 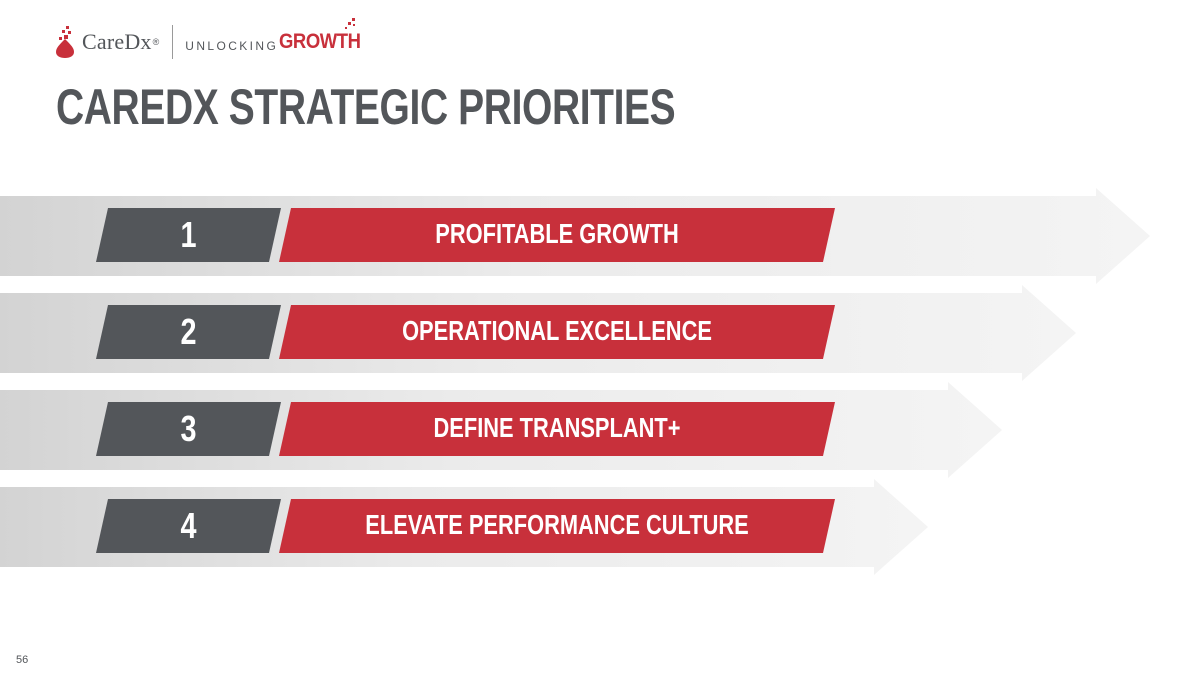 I want to click on tagline-unlocking: UNLOCKING, so click(x=232, y=45).